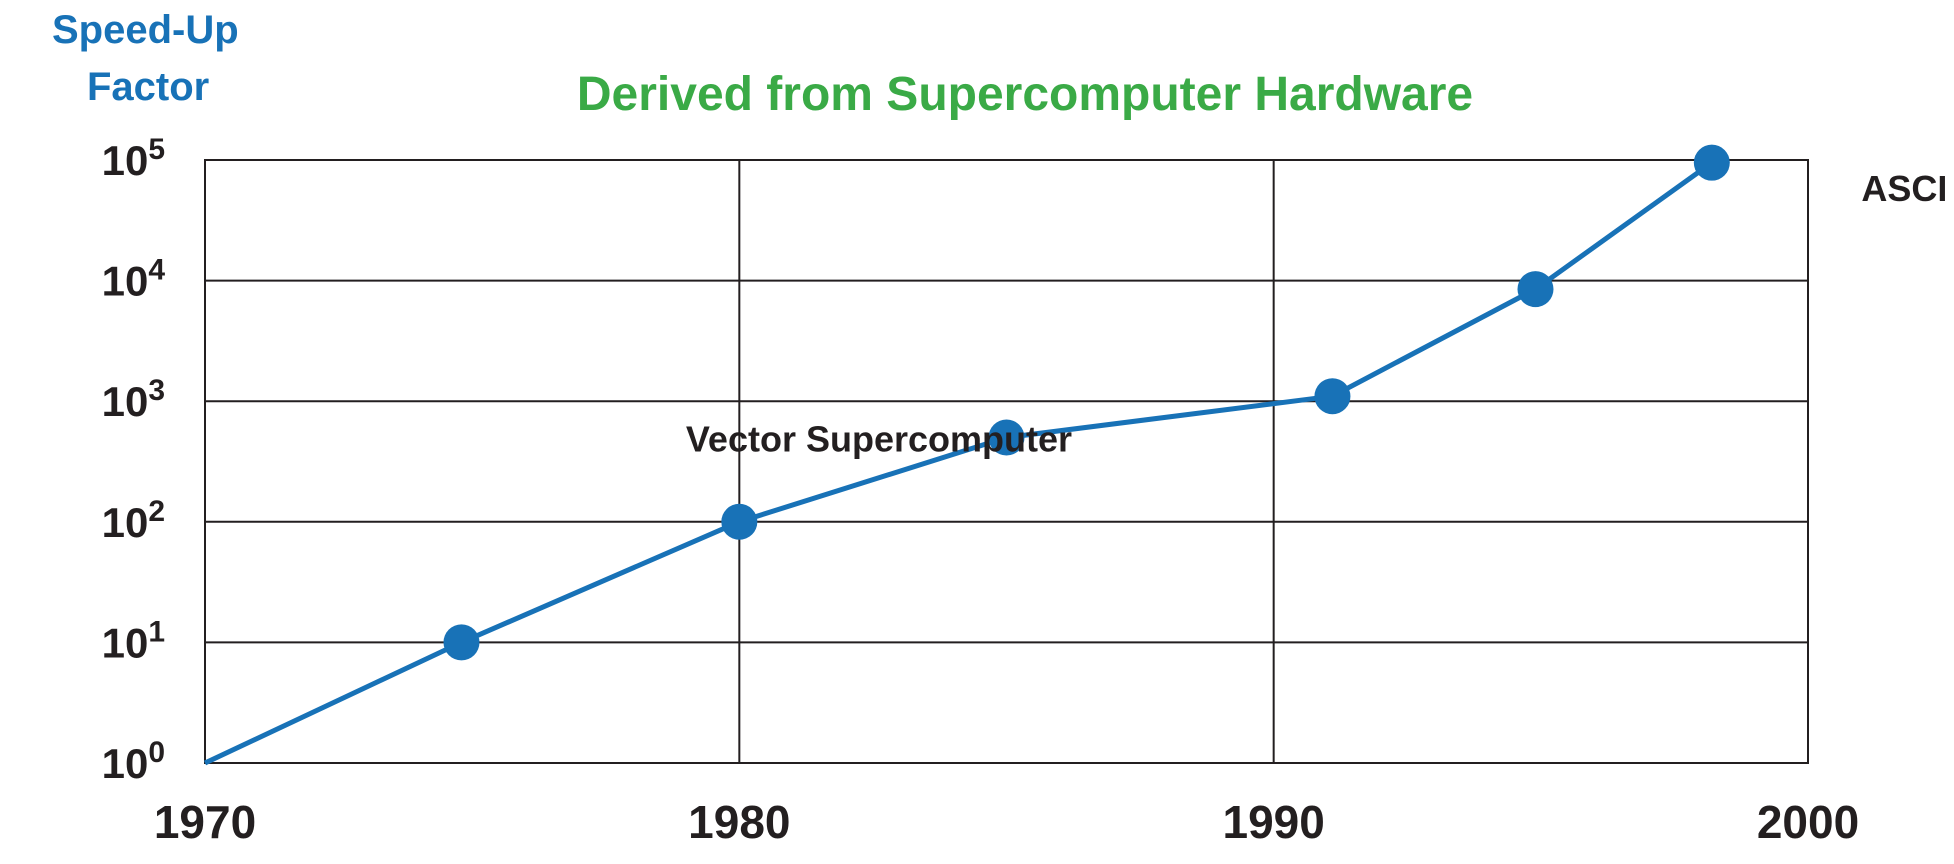 Image resolution: width=1954 pixels, height=864 pixels. Describe the element at coordinates (205, 822) in the screenshot. I see `x-tick-label: 1970` at that location.